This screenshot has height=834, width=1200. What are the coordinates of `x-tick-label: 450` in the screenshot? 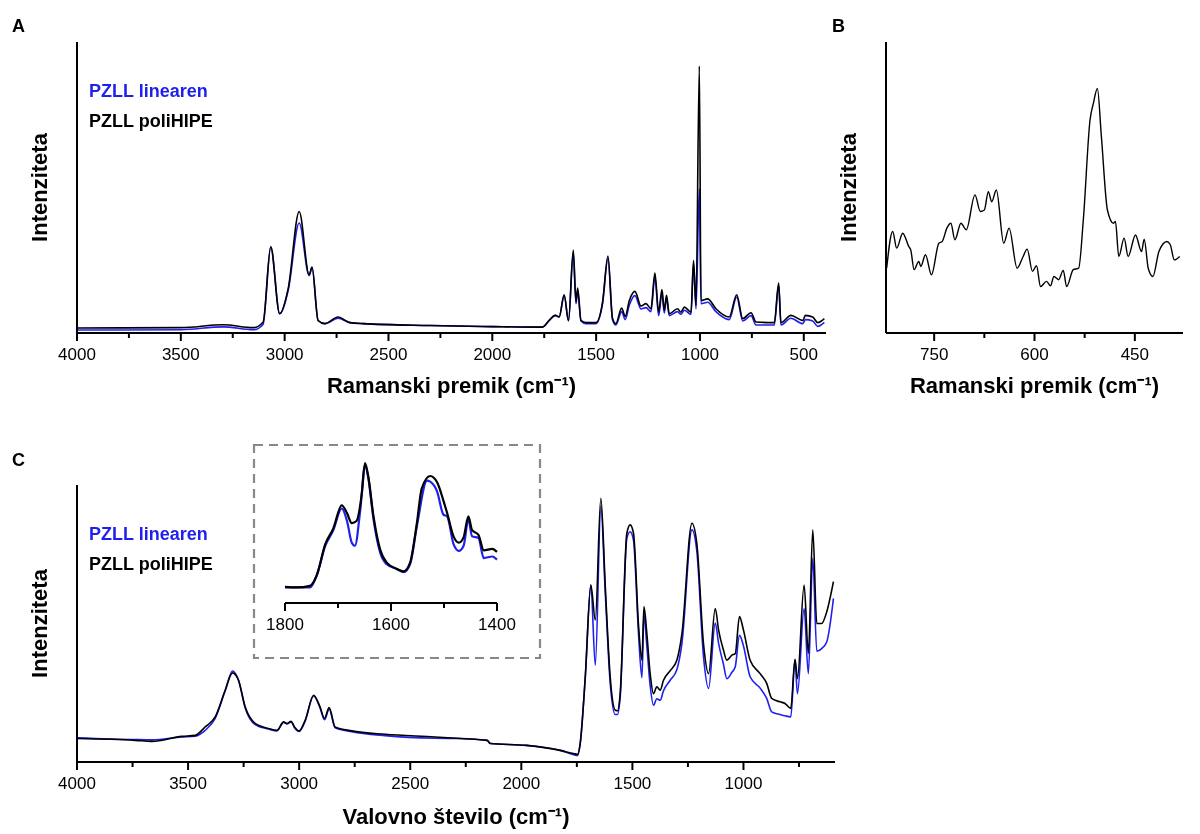 It's located at (1135, 354).